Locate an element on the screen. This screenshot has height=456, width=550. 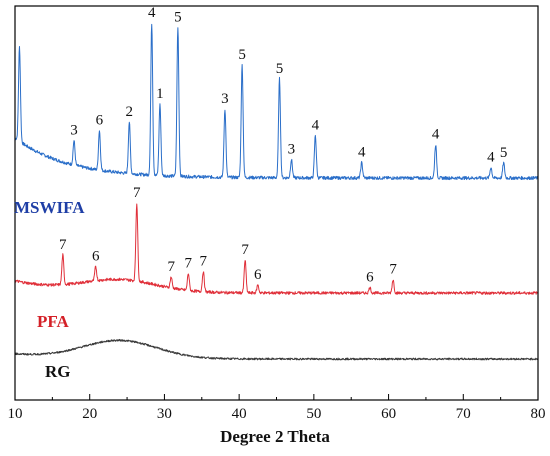
peak-label-mswifa-9: 5 is located at coordinates (280, 69).